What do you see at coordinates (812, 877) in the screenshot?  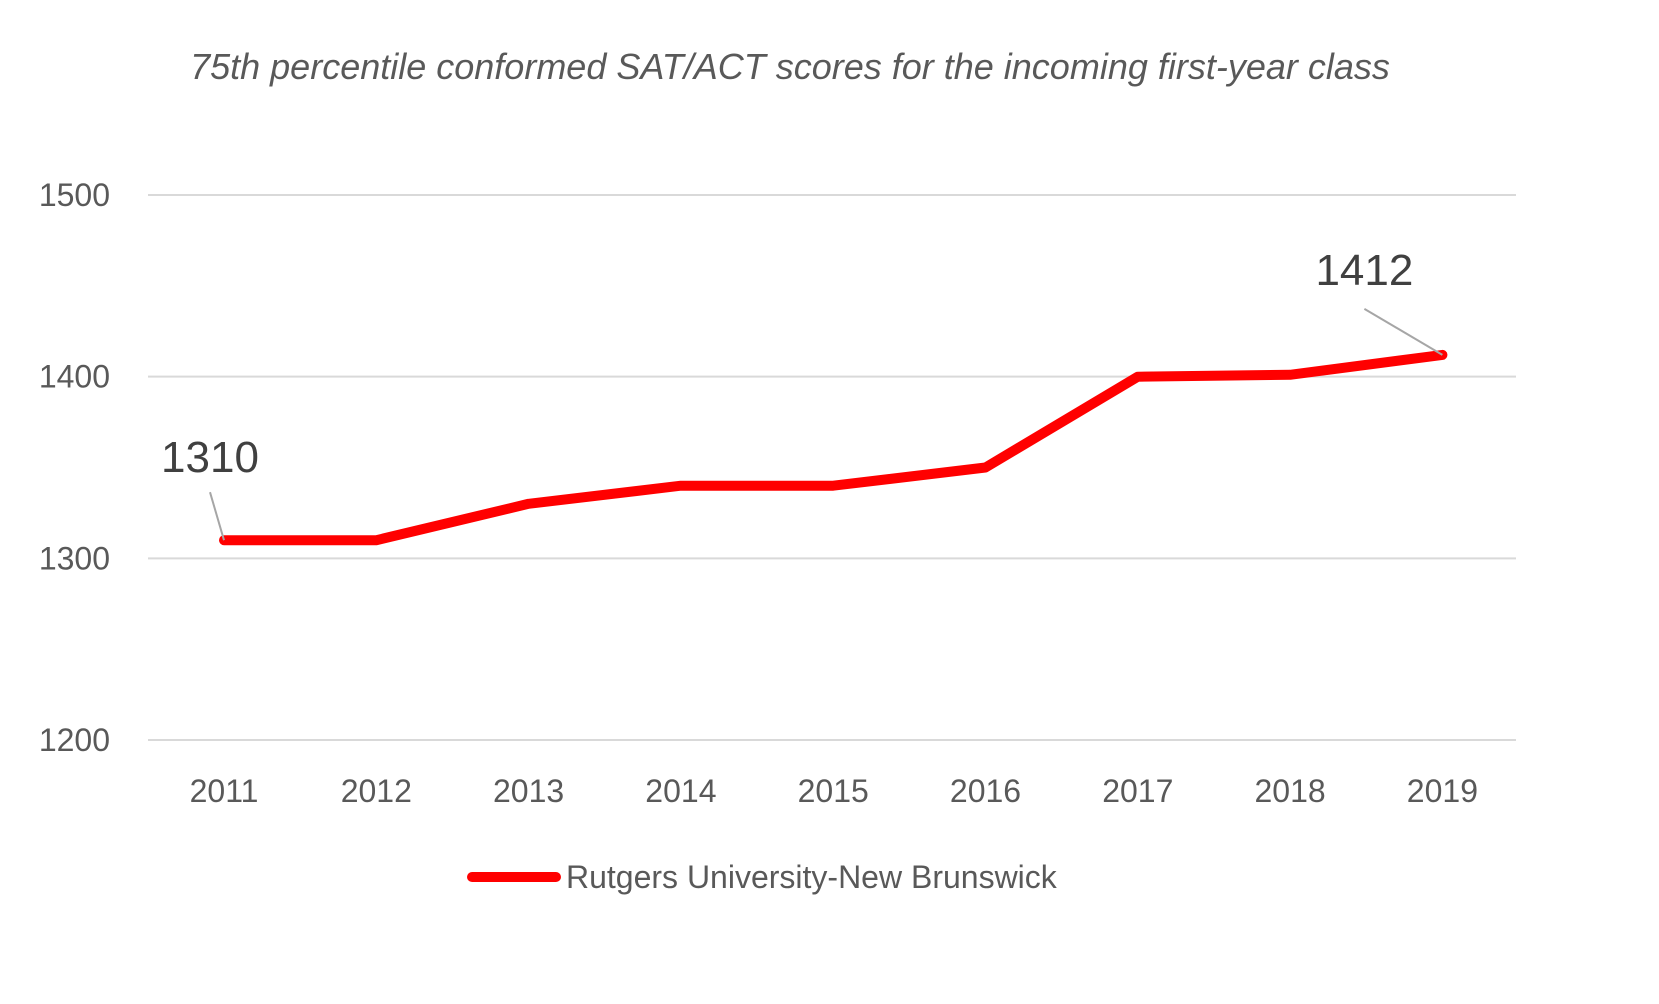 I see `legend-label: Rutgers University-New Brunswick` at bounding box center [812, 877].